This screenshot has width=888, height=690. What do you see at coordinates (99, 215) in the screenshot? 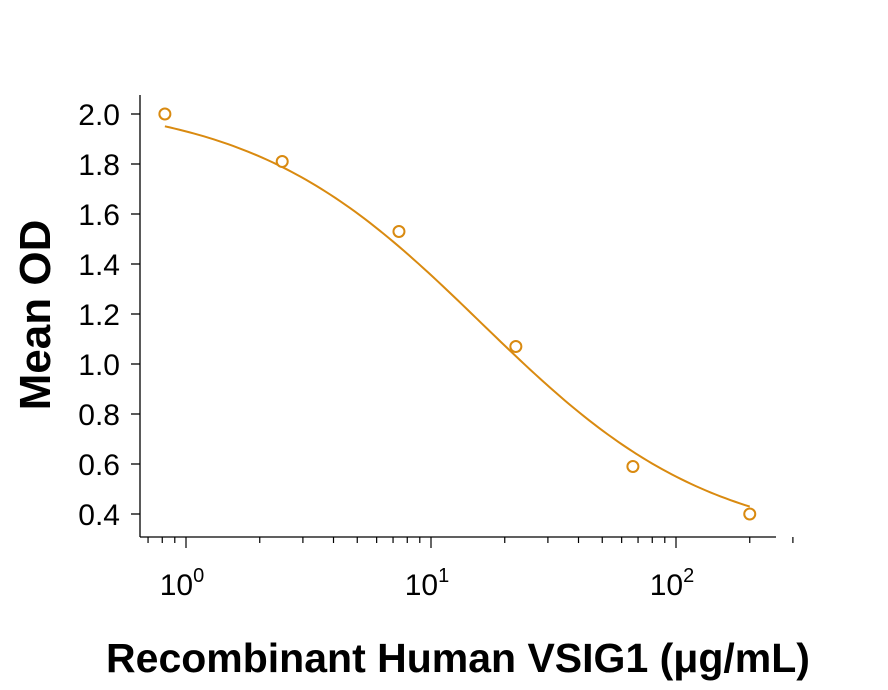
I see `y-tick-label: 1.6` at bounding box center [99, 215].